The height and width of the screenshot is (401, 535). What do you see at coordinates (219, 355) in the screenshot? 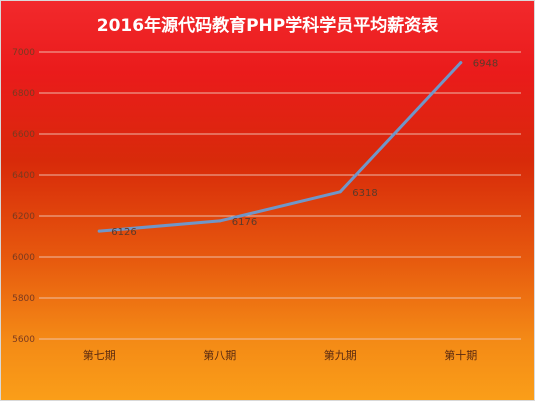
I see `x-category-label: 第八期` at bounding box center [219, 355].